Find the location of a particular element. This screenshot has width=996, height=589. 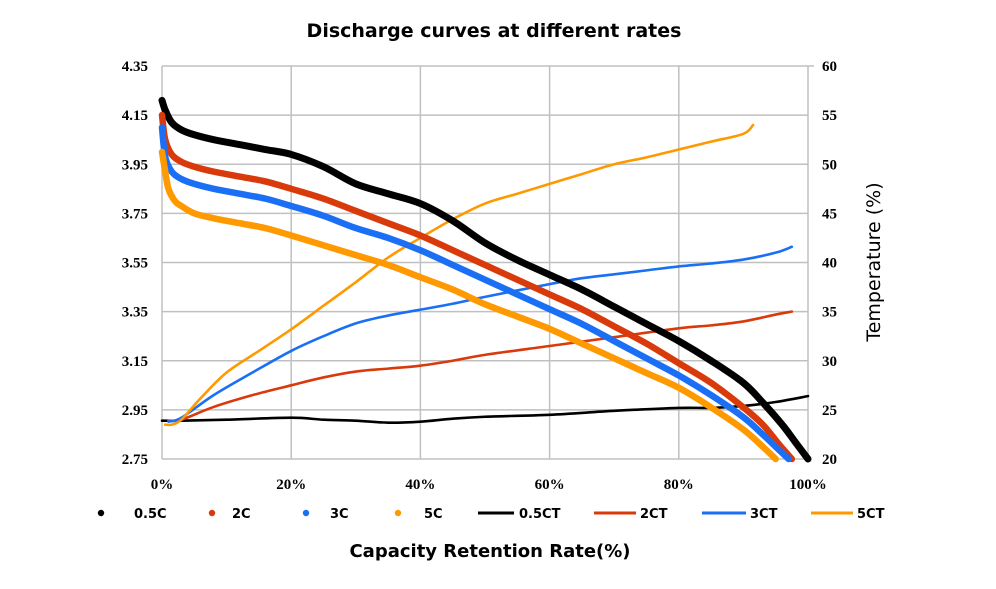

x-tick-label: 80% is located at coordinates (679, 485).